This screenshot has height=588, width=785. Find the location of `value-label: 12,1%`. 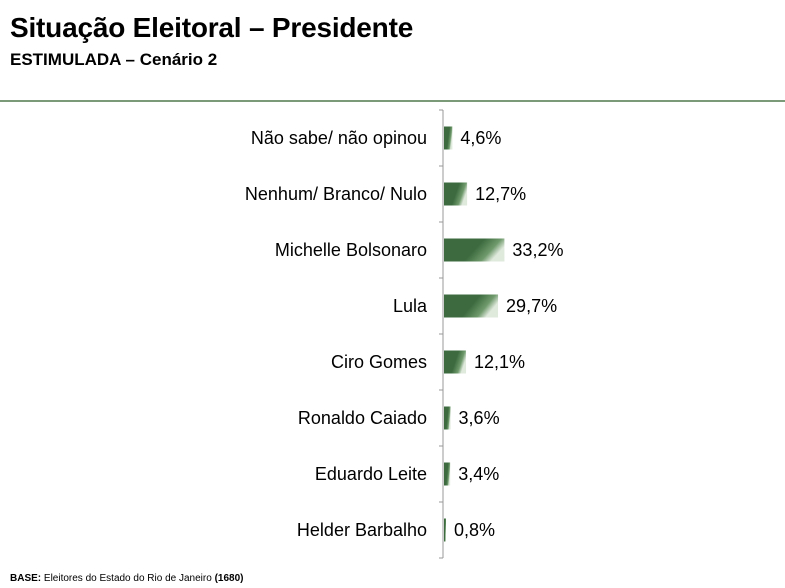

value-label: 12,1% is located at coordinates (499, 362).